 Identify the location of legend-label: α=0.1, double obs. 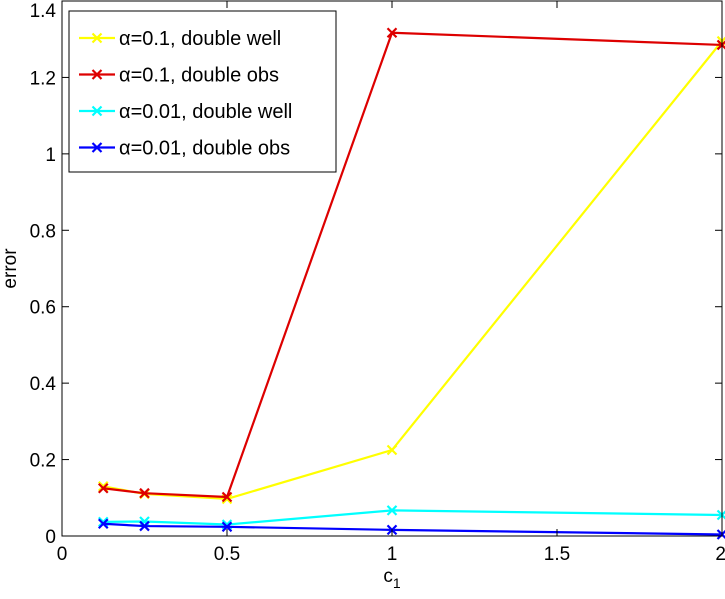
(199, 76).